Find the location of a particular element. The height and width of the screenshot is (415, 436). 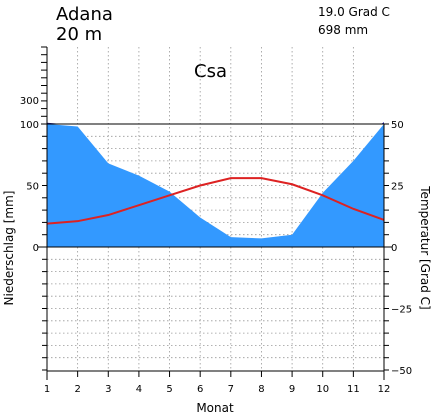

x-tick-label: 4 is located at coordinates (139, 389).